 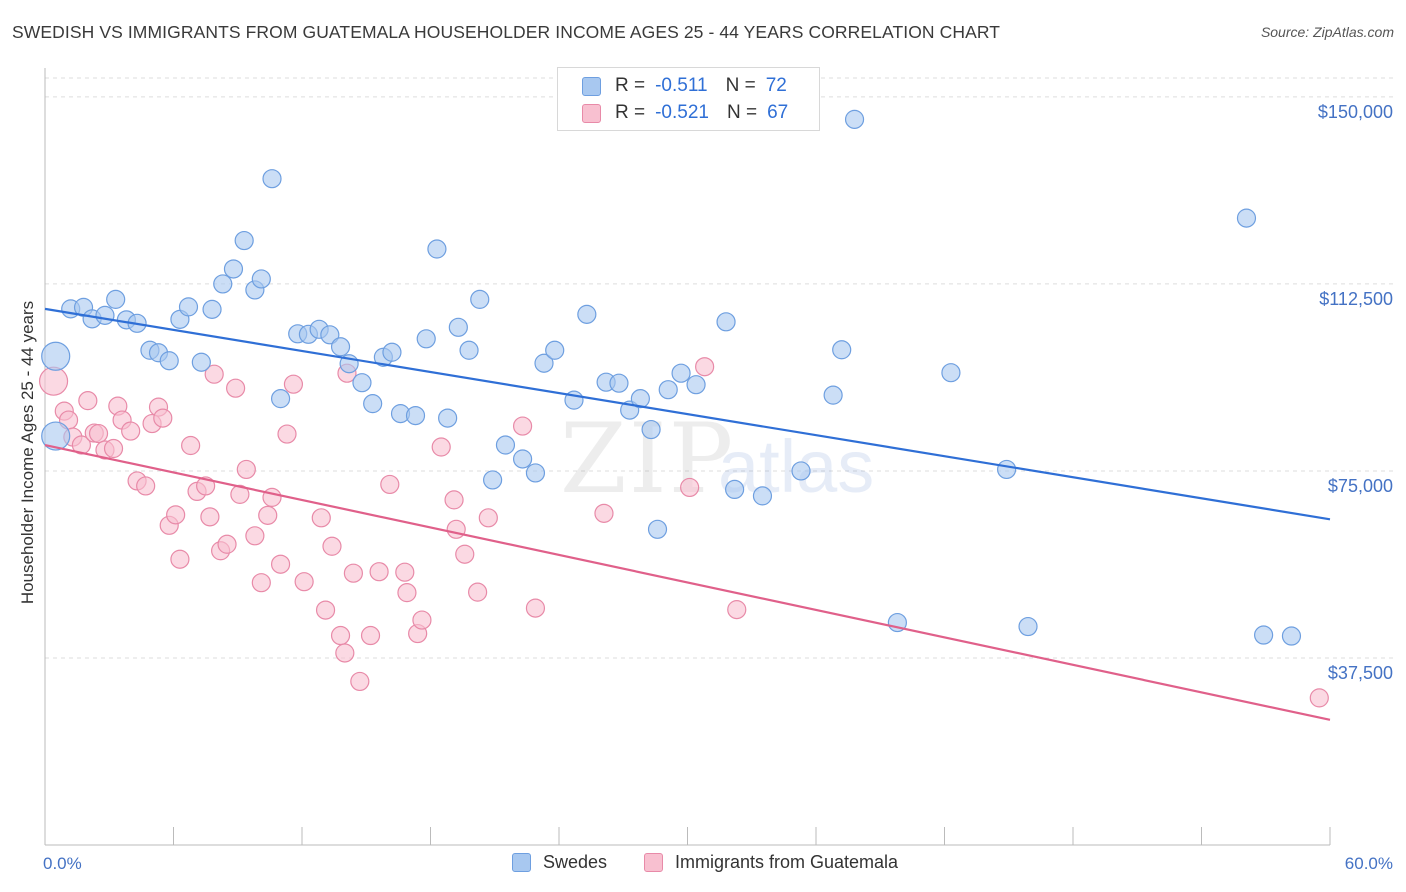 I want to click on bottom-legend-swatch-blue, so click(x=521, y=862).